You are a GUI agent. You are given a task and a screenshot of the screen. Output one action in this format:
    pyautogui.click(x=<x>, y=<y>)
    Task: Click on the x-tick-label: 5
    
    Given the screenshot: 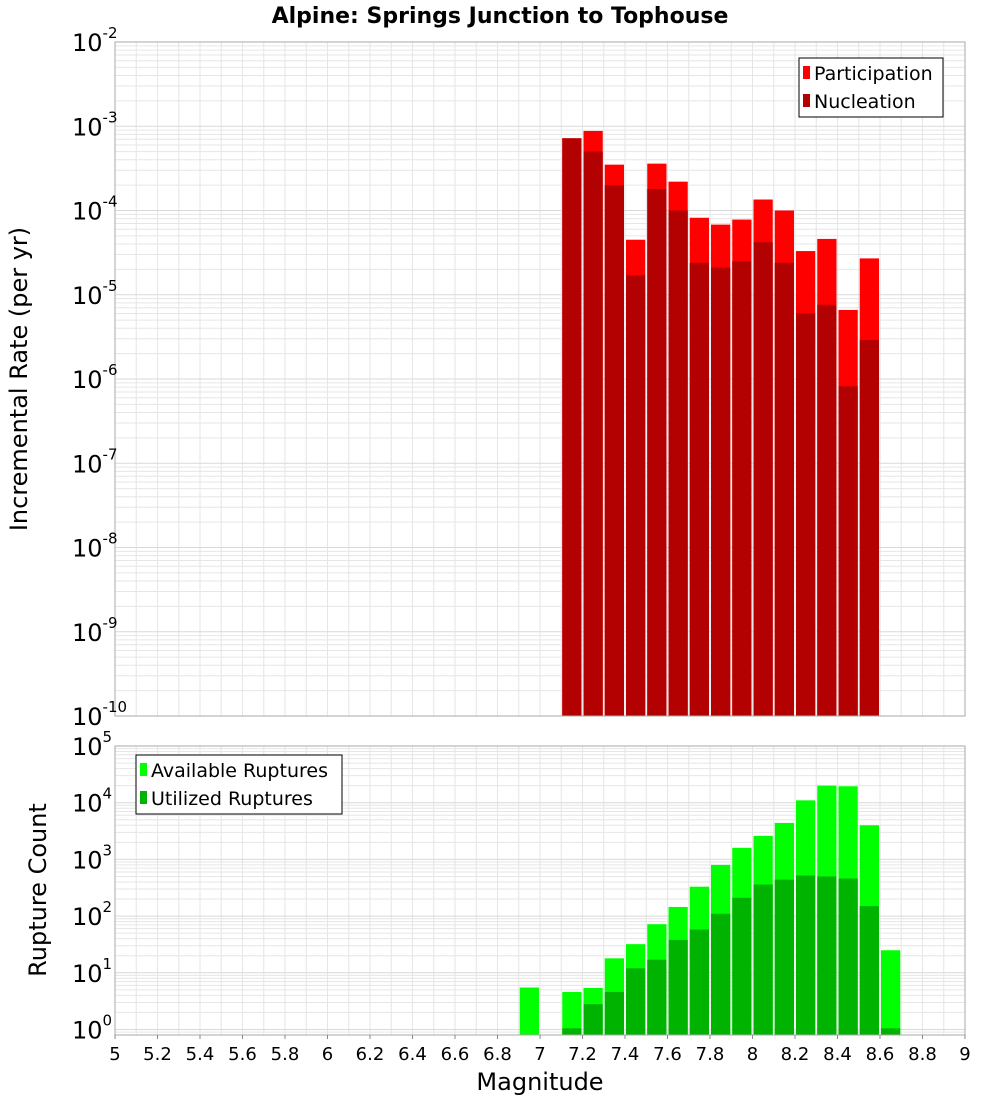 What is the action you would take?
    pyautogui.click(x=114, y=1054)
    